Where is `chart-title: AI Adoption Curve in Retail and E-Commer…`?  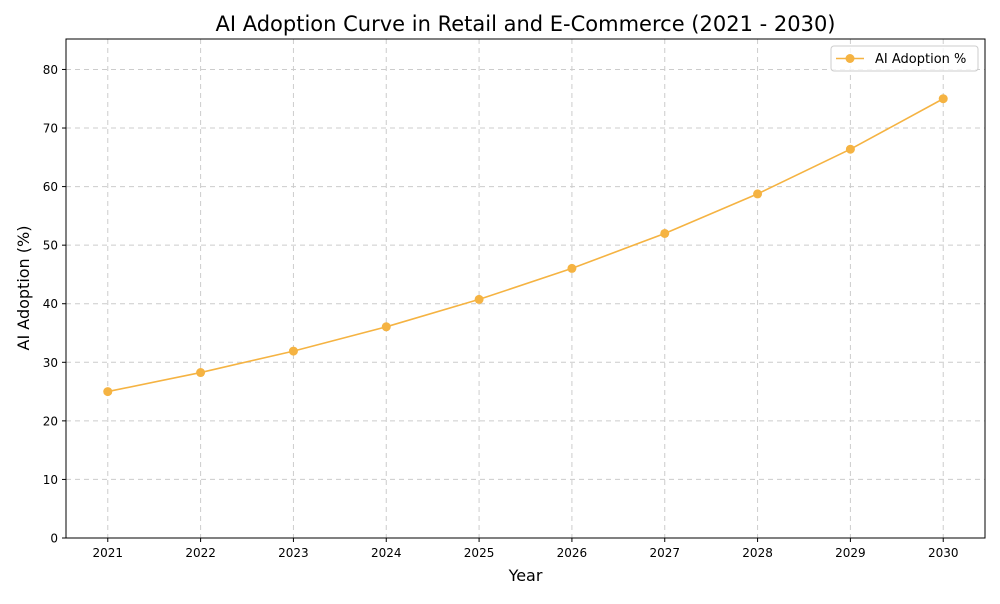 chart-title: AI Adoption Curve in Retail and E-Commer… is located at coordinates (526, 24).